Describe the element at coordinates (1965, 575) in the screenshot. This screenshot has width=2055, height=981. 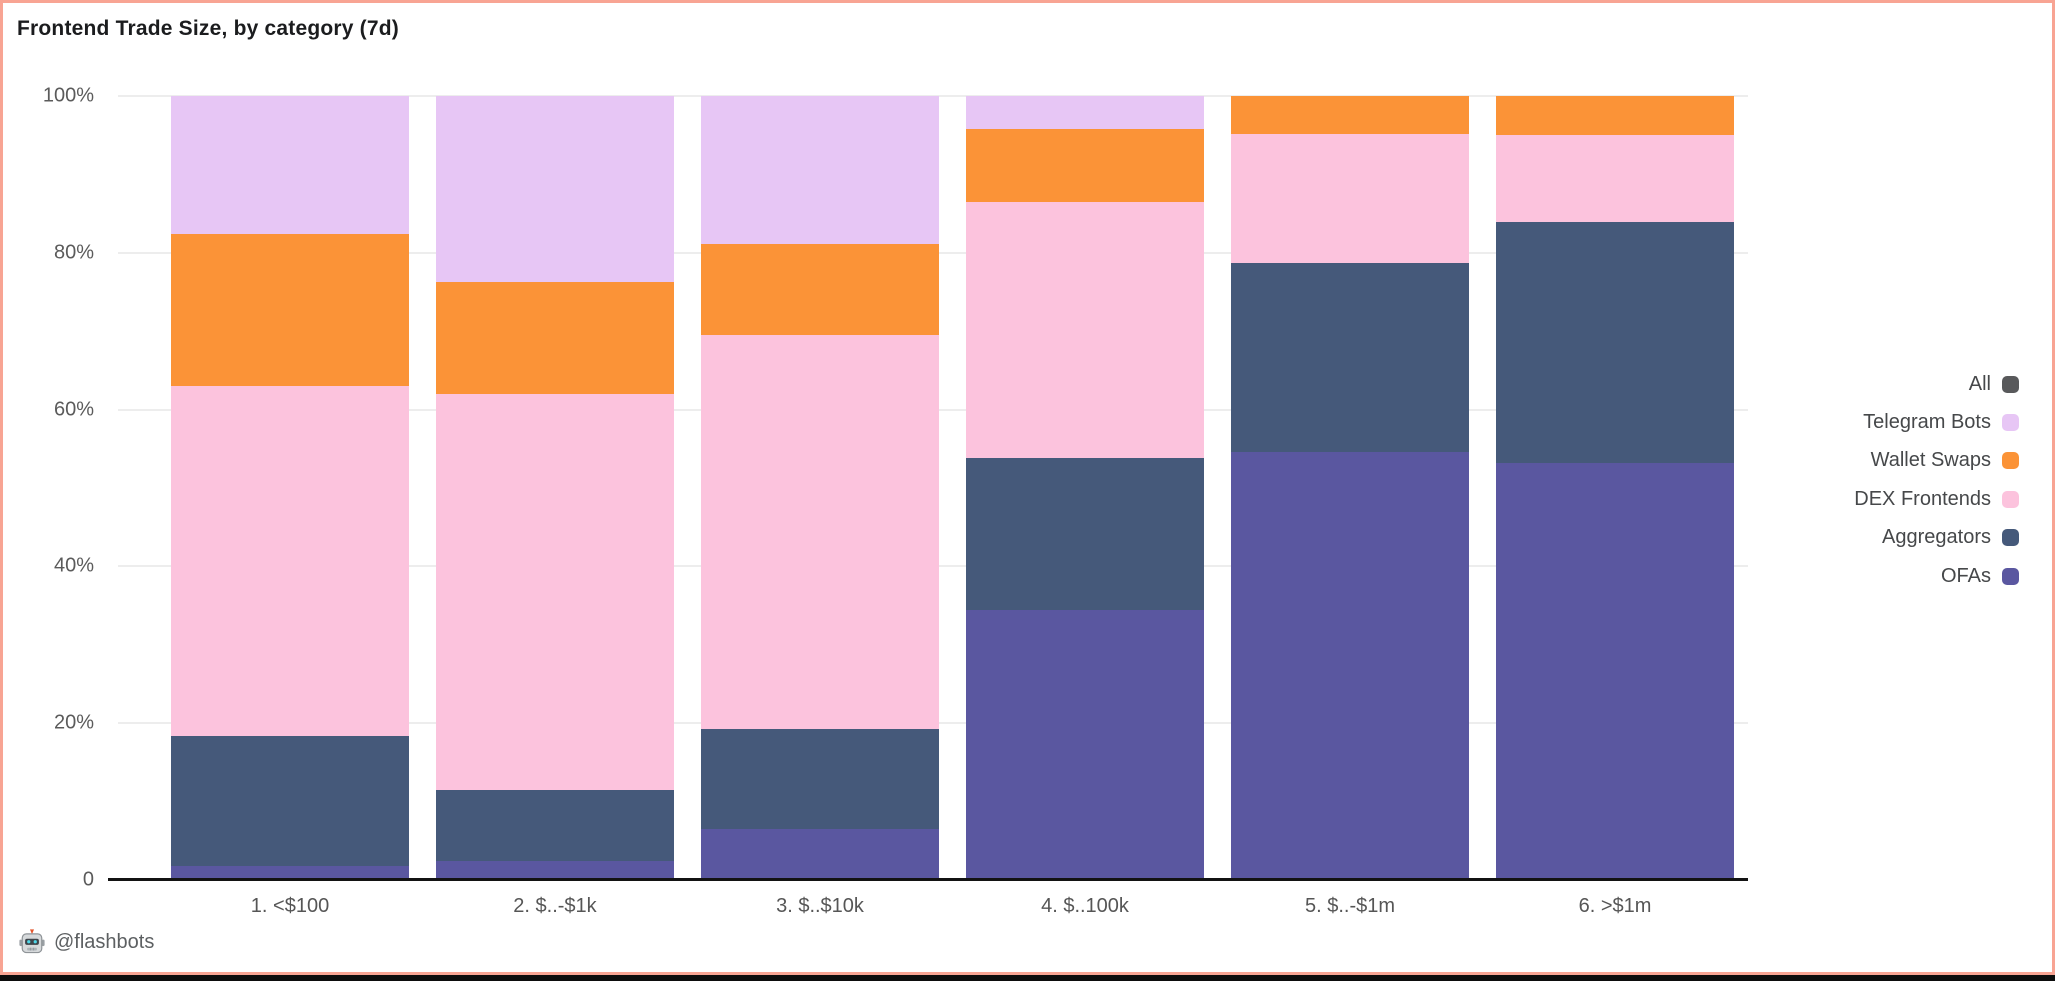
I see `legend-label: OFAs` at that location.